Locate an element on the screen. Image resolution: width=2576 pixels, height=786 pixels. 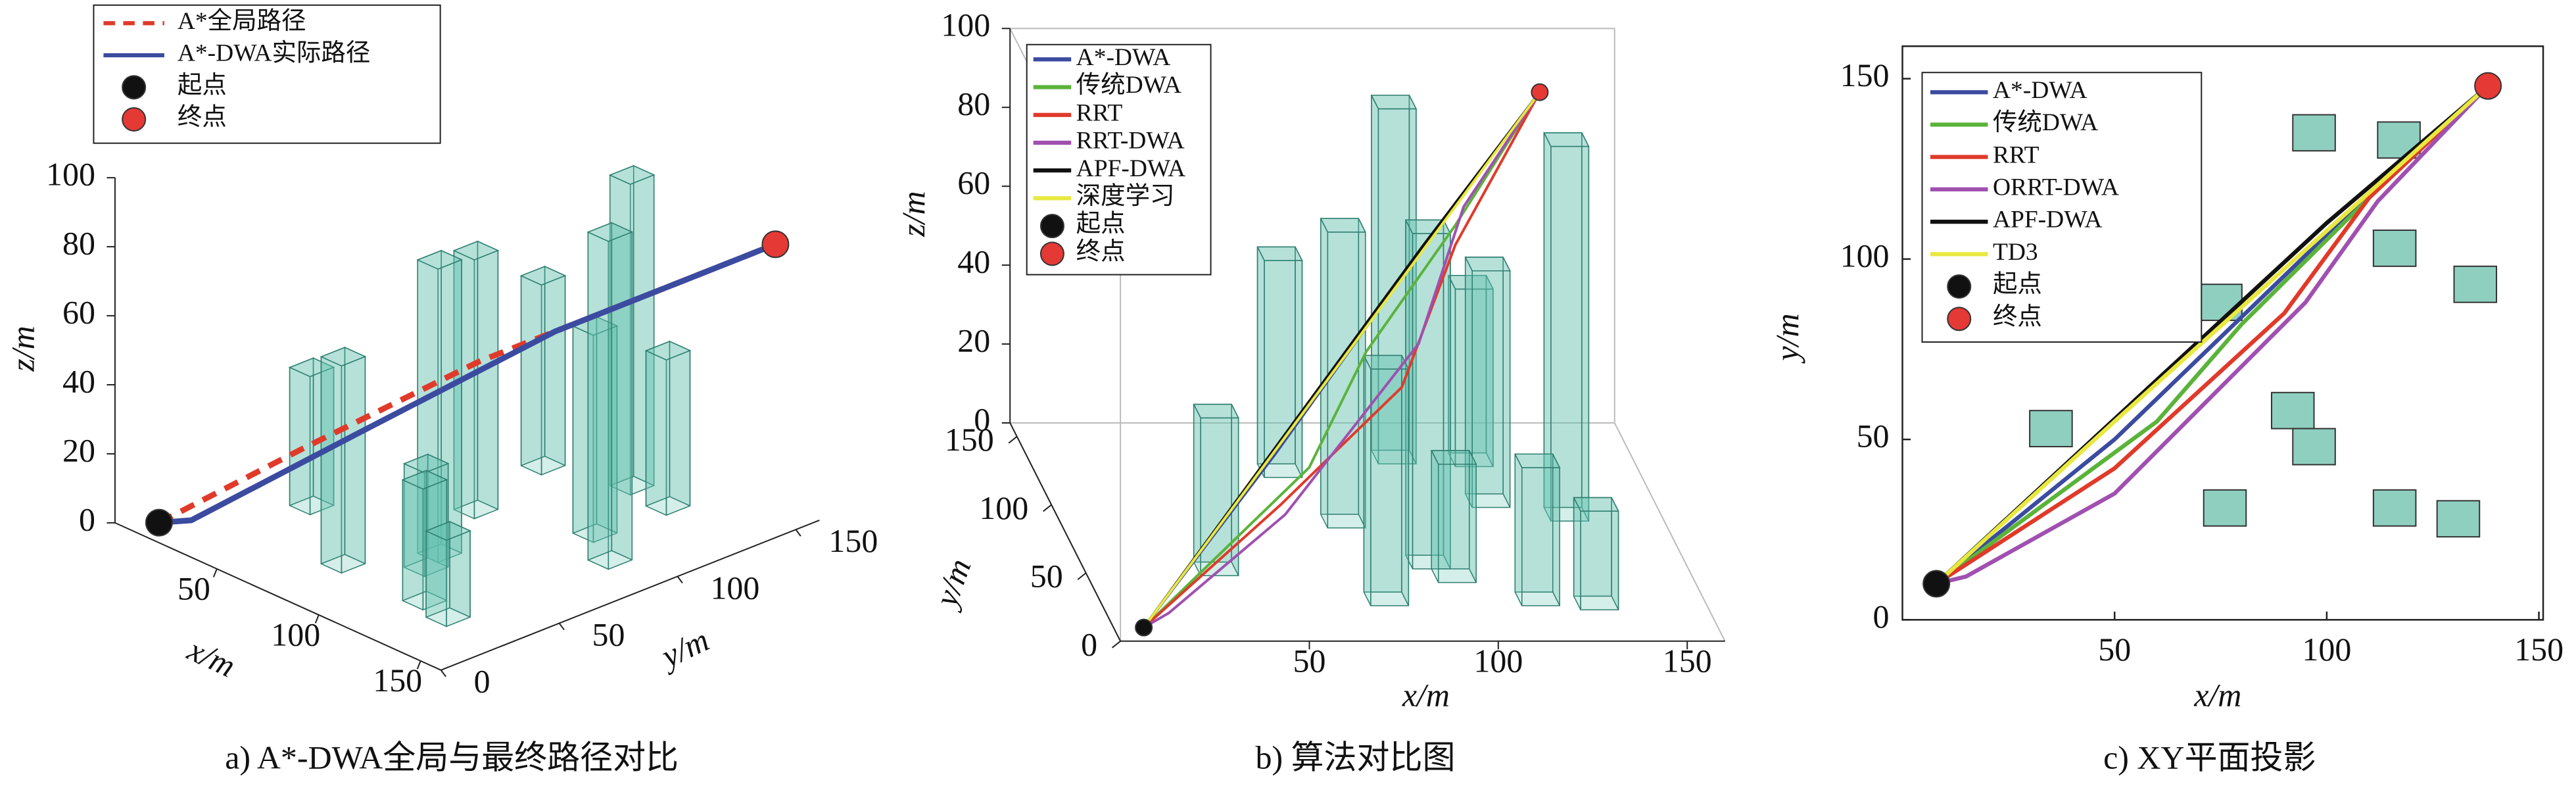
z-tick-label: 40 is located at coordinates (79, 380).